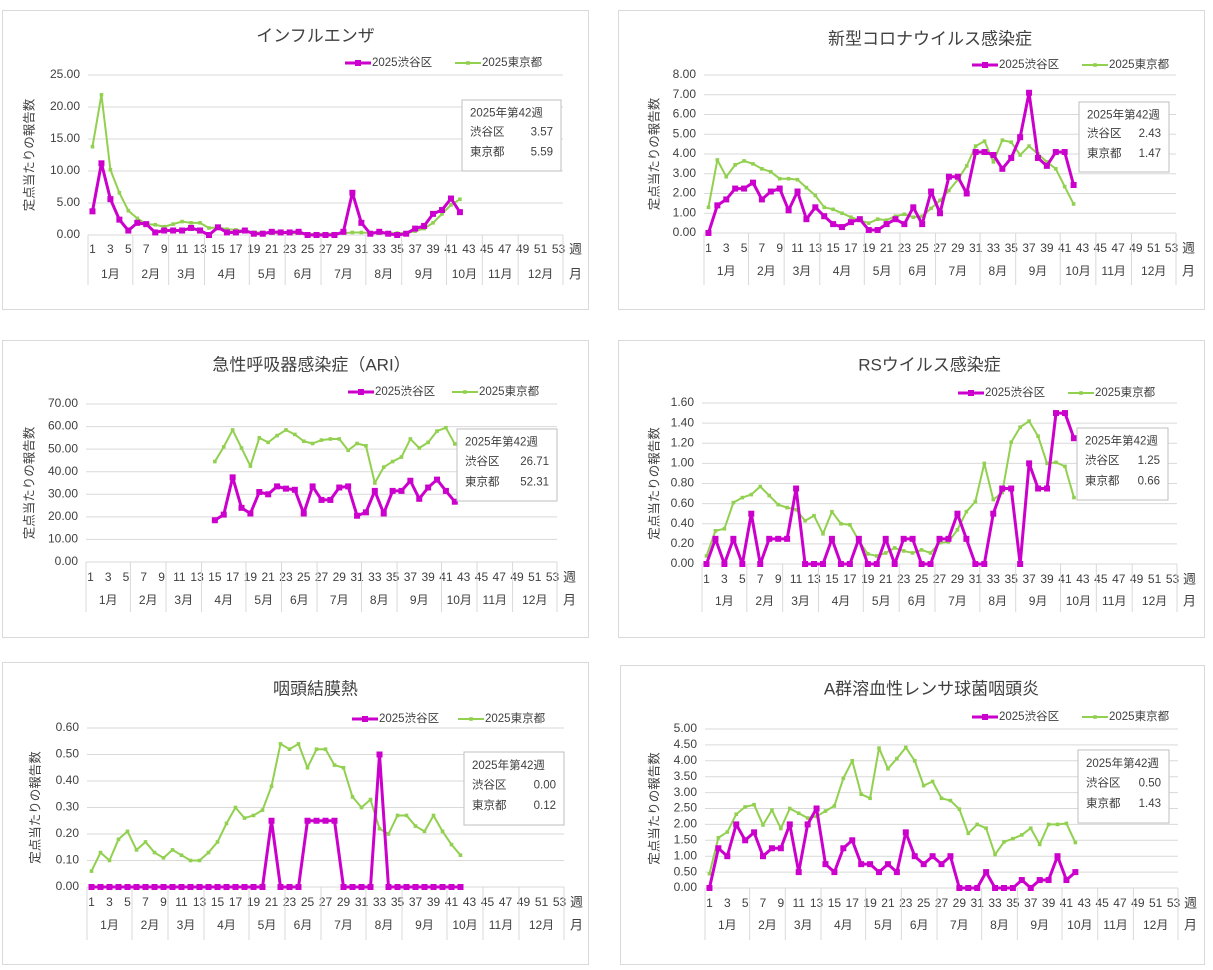 Image resolution: width=1213 pixels, height=970 pixels. I want to click on series-line-shibuya, so click(890, 488).